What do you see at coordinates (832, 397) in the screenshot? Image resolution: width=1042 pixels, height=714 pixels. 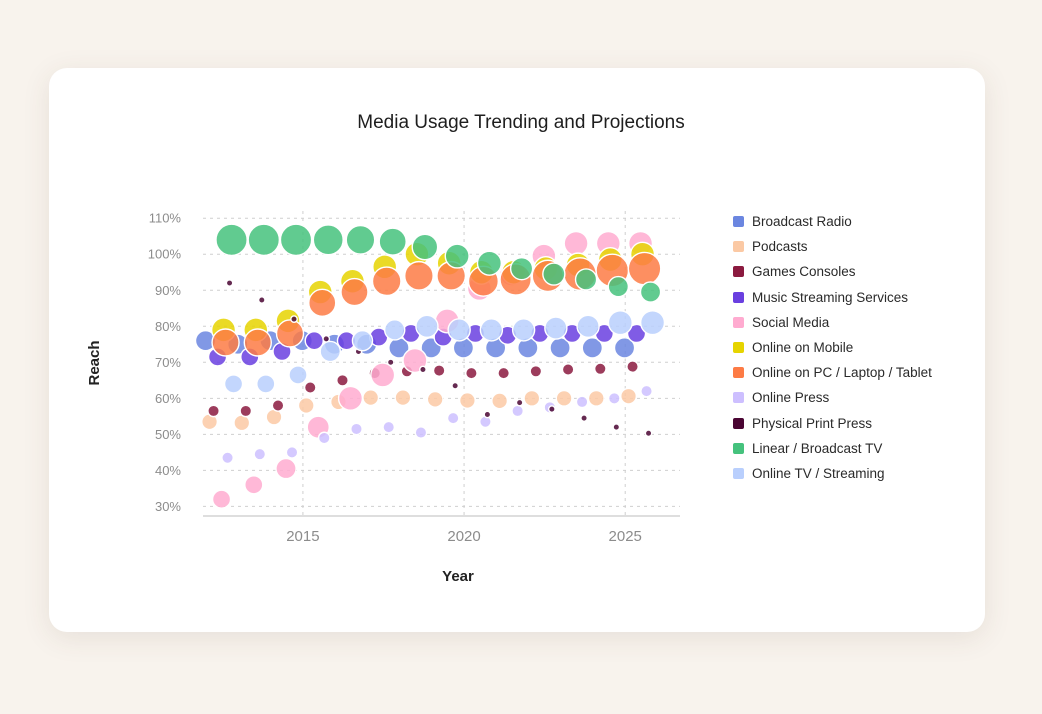 I see `legend-item: Online Press` at bounding box center [832, 397].